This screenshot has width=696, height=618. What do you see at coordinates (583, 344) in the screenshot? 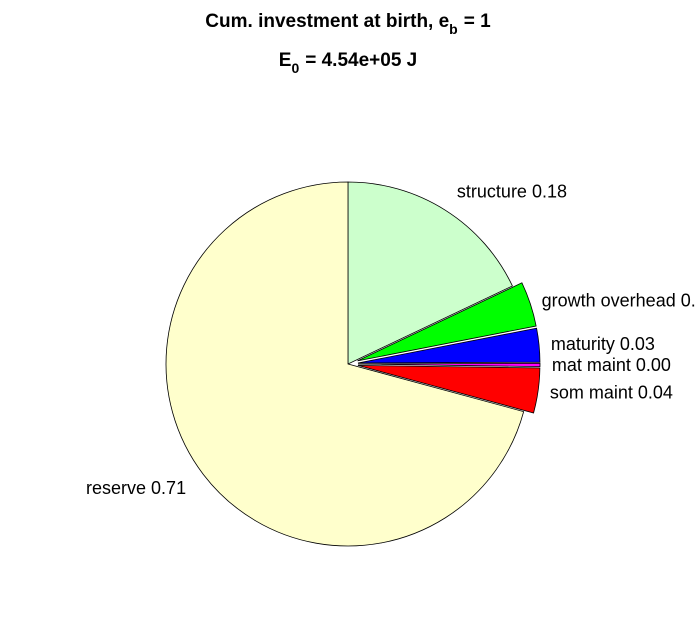
I see `slice-name: maturity` at bounding box center [583, 344].